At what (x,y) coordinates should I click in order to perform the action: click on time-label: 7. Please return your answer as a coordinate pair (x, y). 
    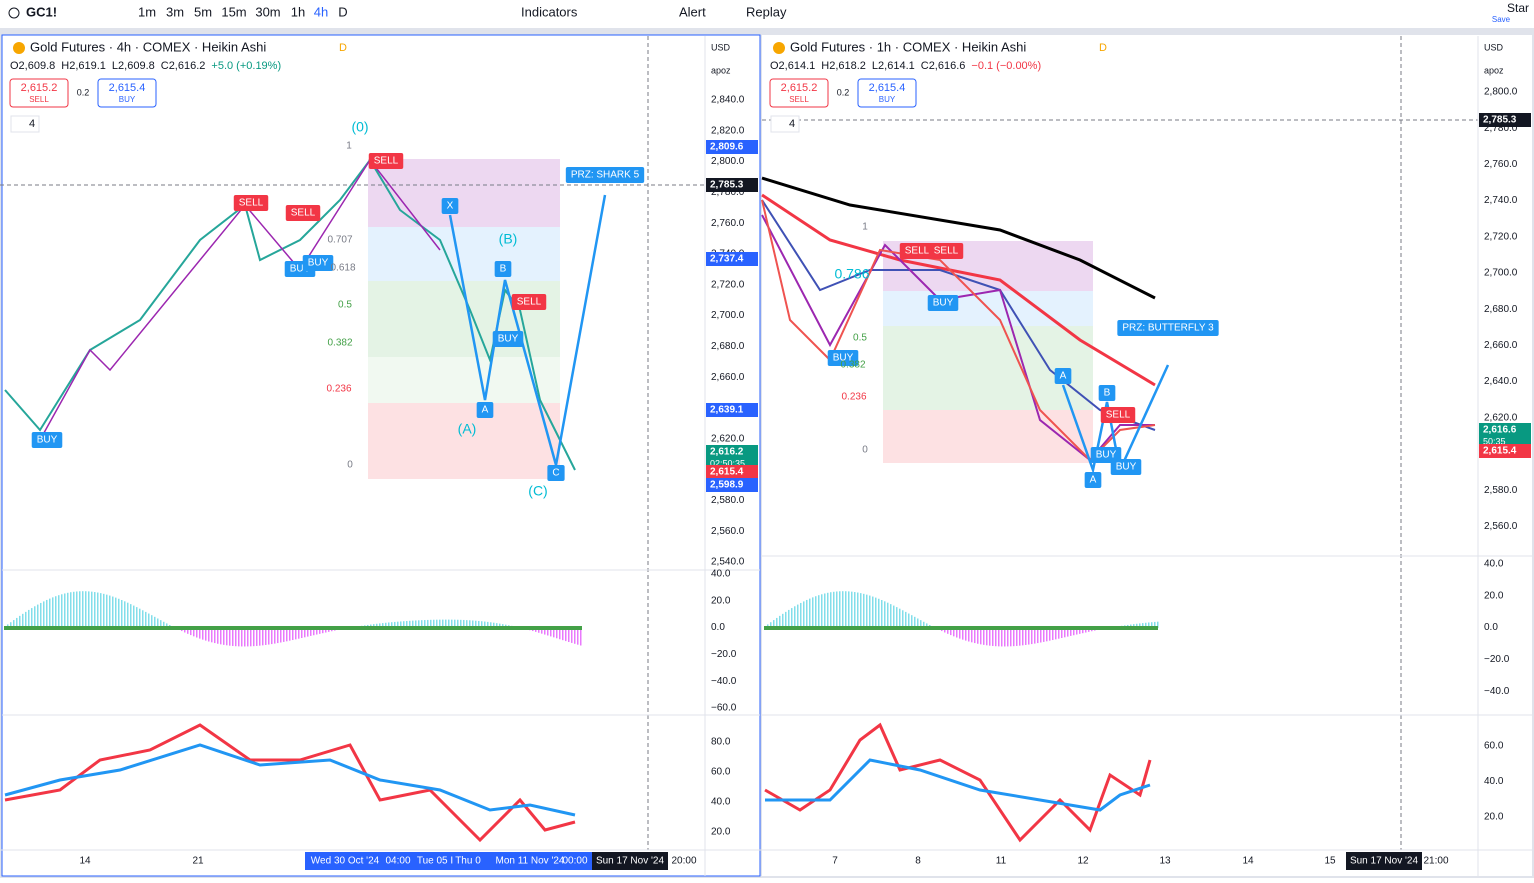
    Looking at the image, I should click on (835, 861).